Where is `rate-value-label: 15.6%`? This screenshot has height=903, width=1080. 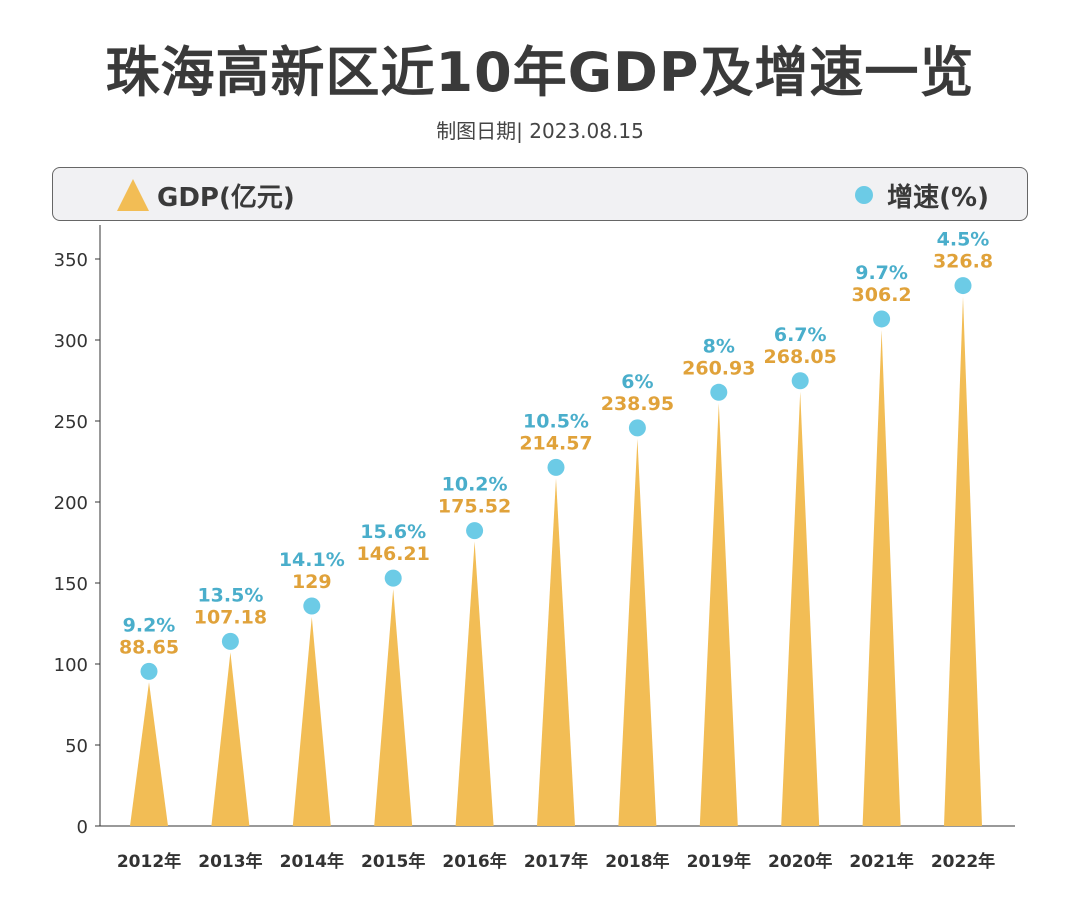
rate-value-label: 15.6% is located at coordinates (393, 532).